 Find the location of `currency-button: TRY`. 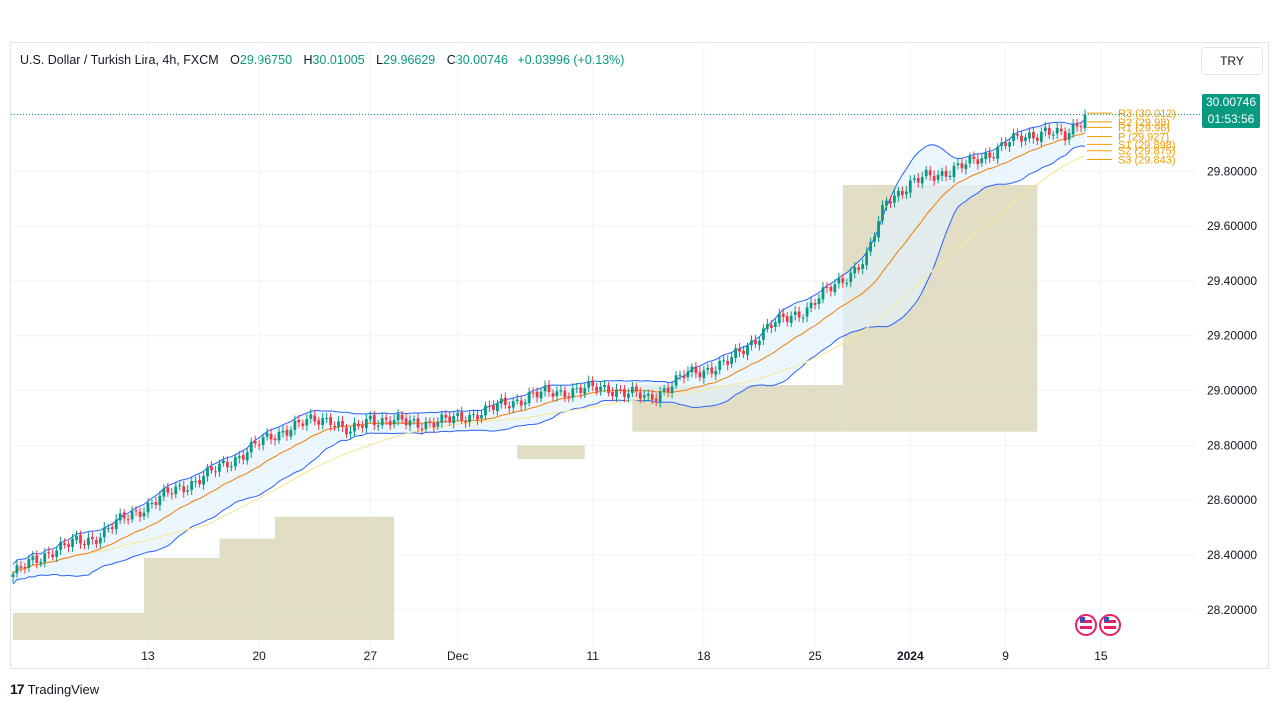

currency-button: TRY is located at coordinates (1232, 61).